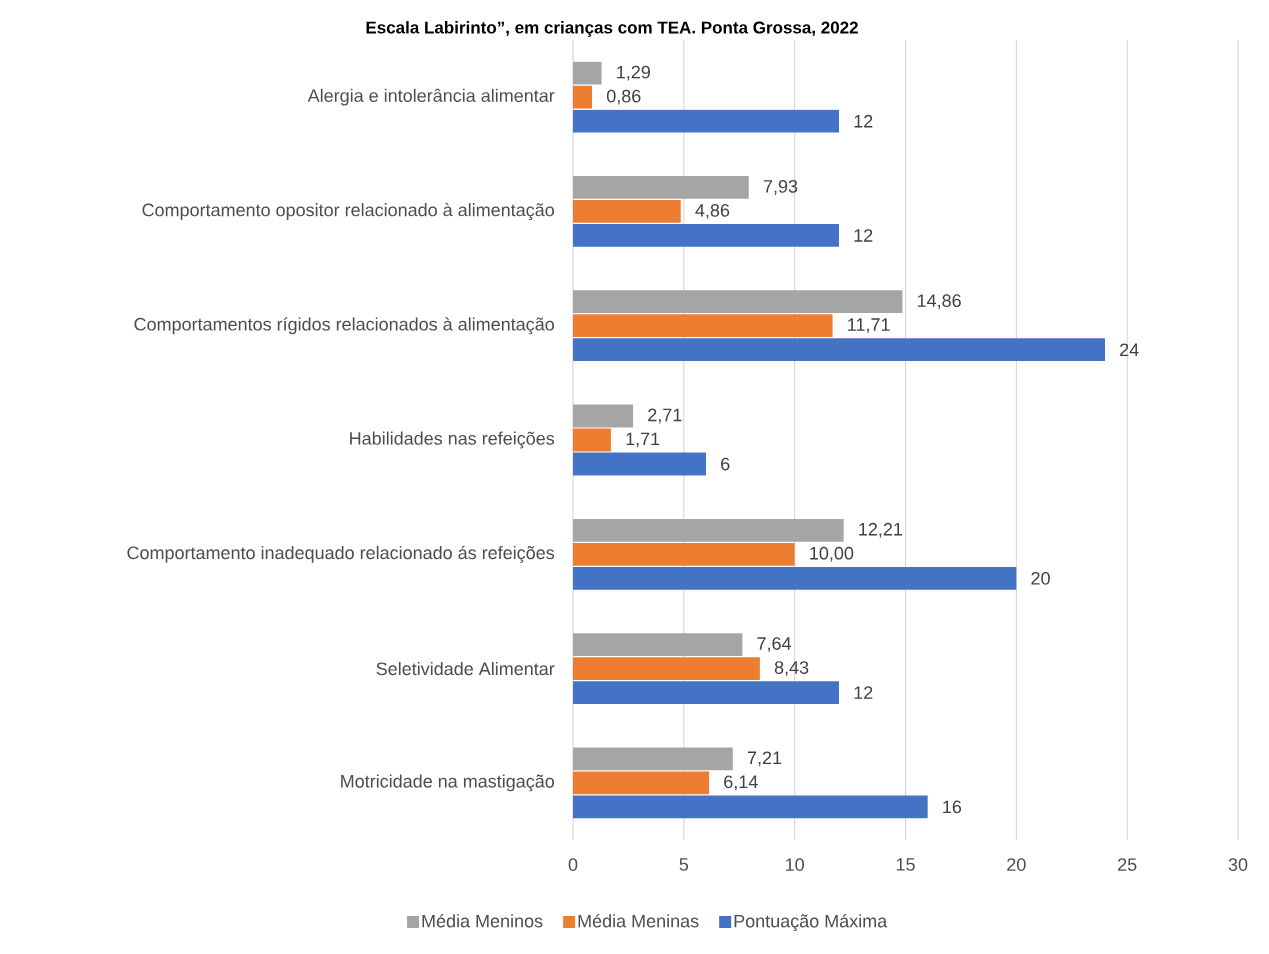 The width and height of the screenshot is (1269, 954). I want to click on data-label: 10,00, so click(832, 554).